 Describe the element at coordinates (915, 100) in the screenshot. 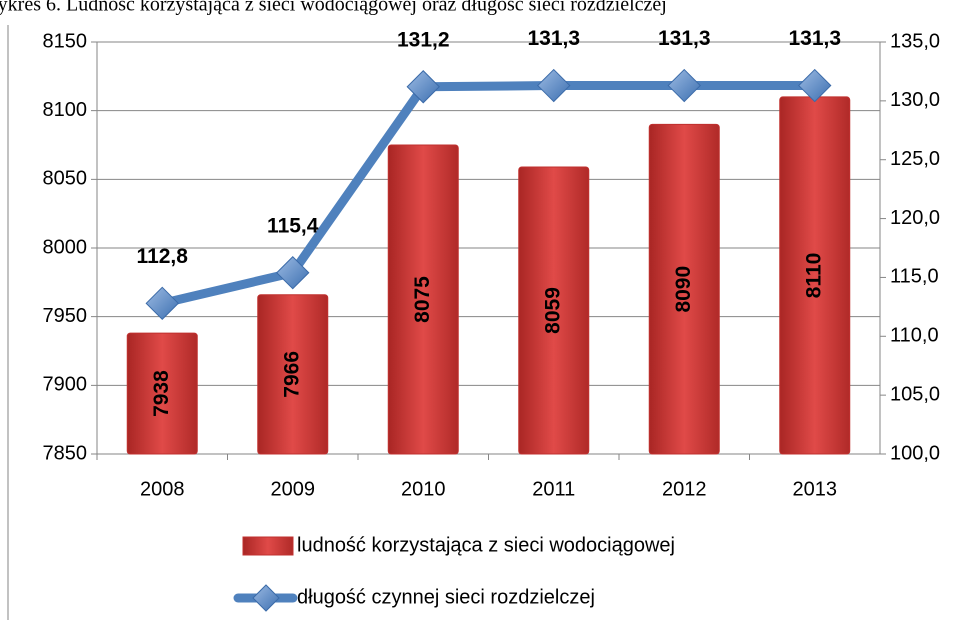

I see `y2-tick-label: 130,0` at that location.